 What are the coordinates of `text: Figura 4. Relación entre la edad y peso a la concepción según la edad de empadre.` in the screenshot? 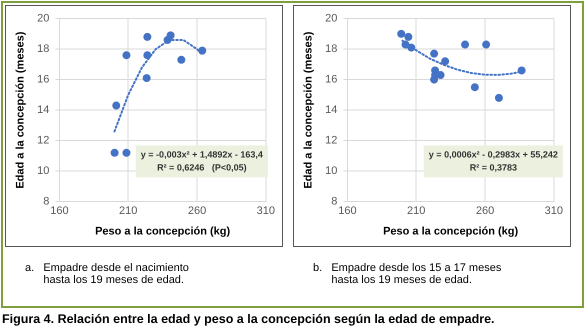 It's located at (248, 319).